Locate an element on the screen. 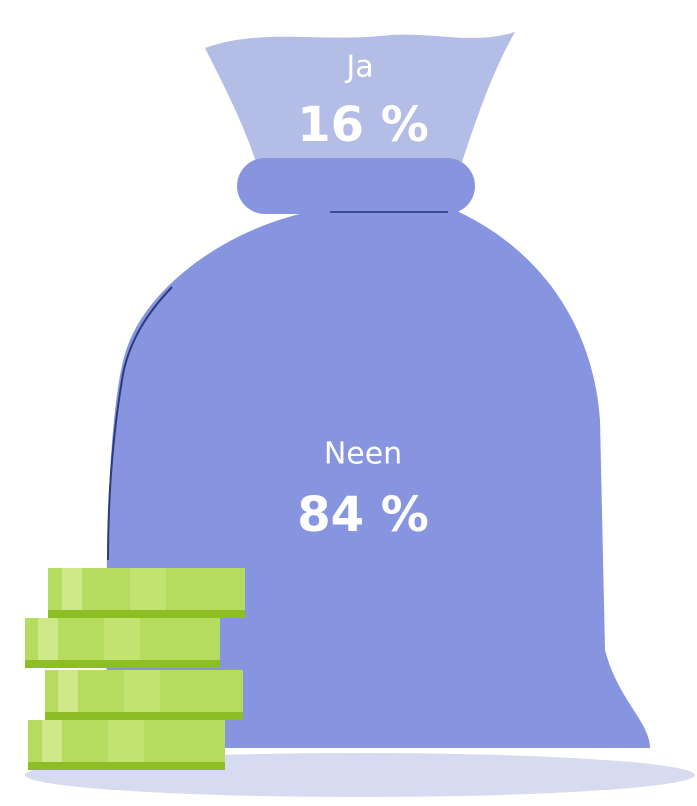 The width and height of the screenshot is (697, 806). value-label: 84 % is located at coordinates (363, 515).